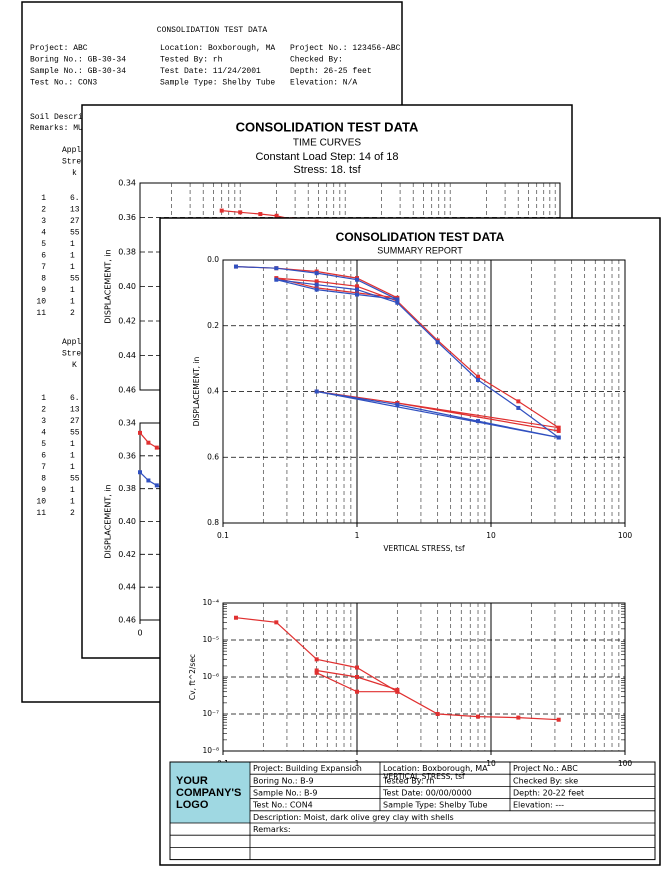 The height and width of the screenshot is (872, 664). I want to click on text: Boring No.: B-9, so click(283, 780).